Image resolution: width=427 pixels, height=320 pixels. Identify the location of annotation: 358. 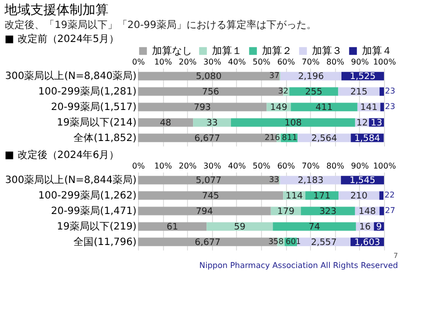
(276, 241).